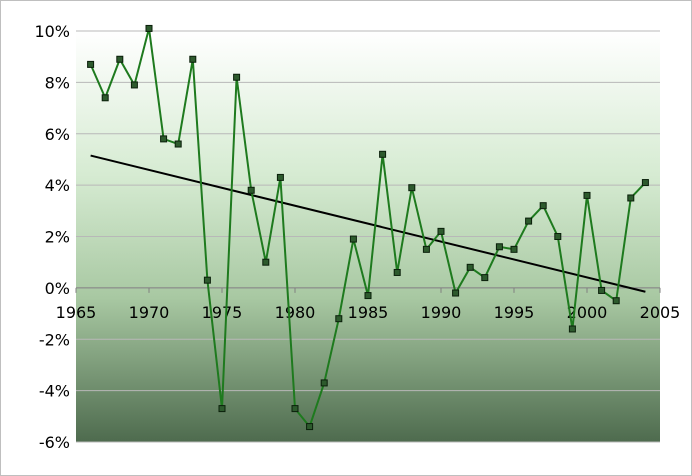 This screenshot has height=476, width=692. What do you see at coordinates (54, 339) in the screenshot?
I see `y-tick-label: -2%` at bounding box center [54, 339].